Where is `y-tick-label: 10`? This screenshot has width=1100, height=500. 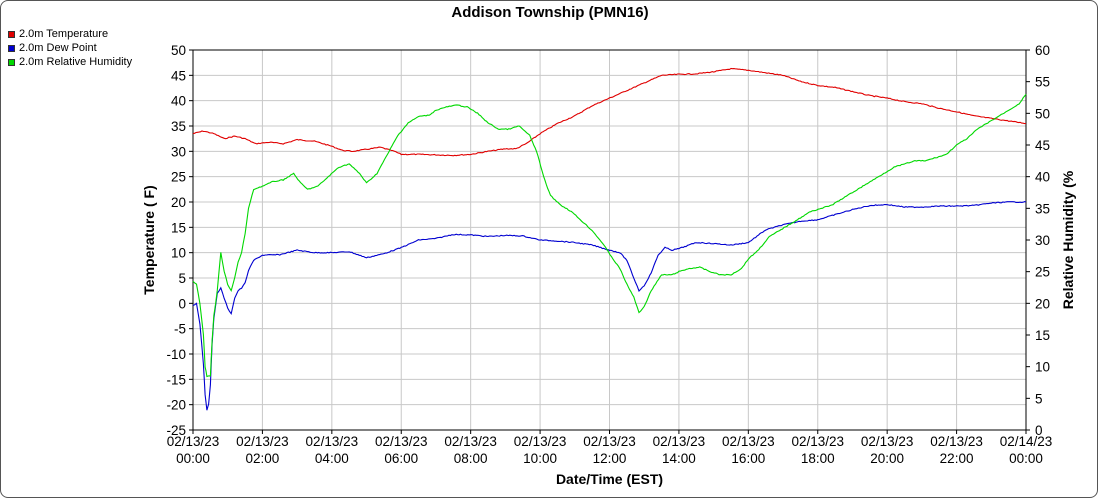
y-tick-label: 10 is located at coordinates (178, 253).